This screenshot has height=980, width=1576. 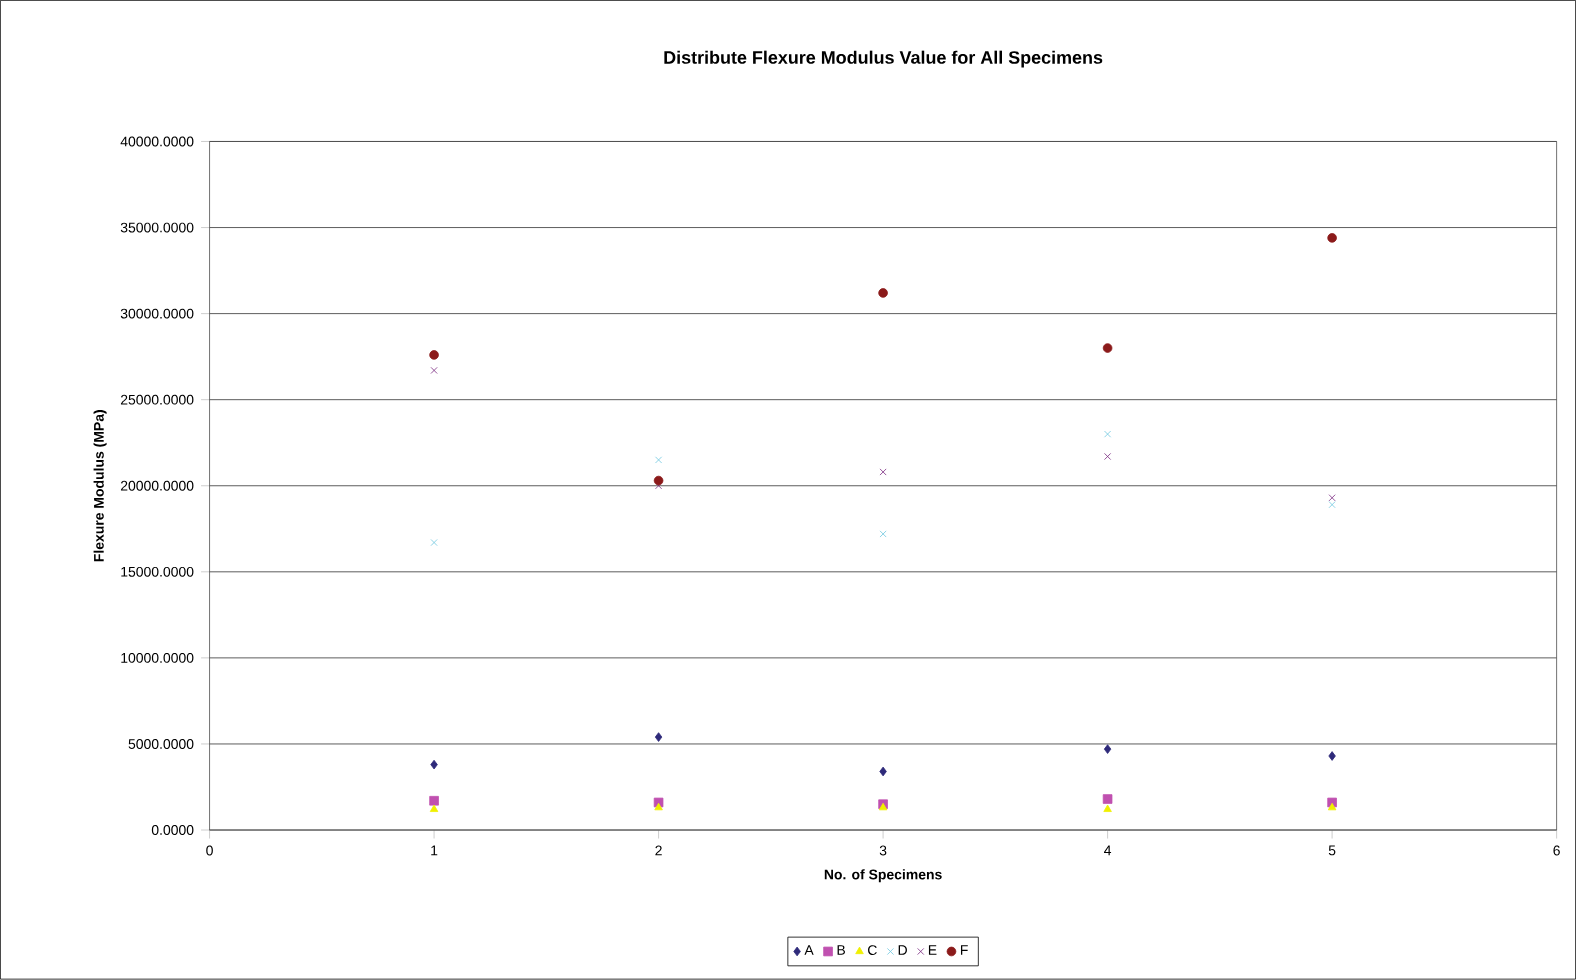 What do you see at coordinates (883, 59) in the screenshot?
I see `chart-title: Distribute Flexure Modulus Value for All Specimens` at bounding box center [883, 59].